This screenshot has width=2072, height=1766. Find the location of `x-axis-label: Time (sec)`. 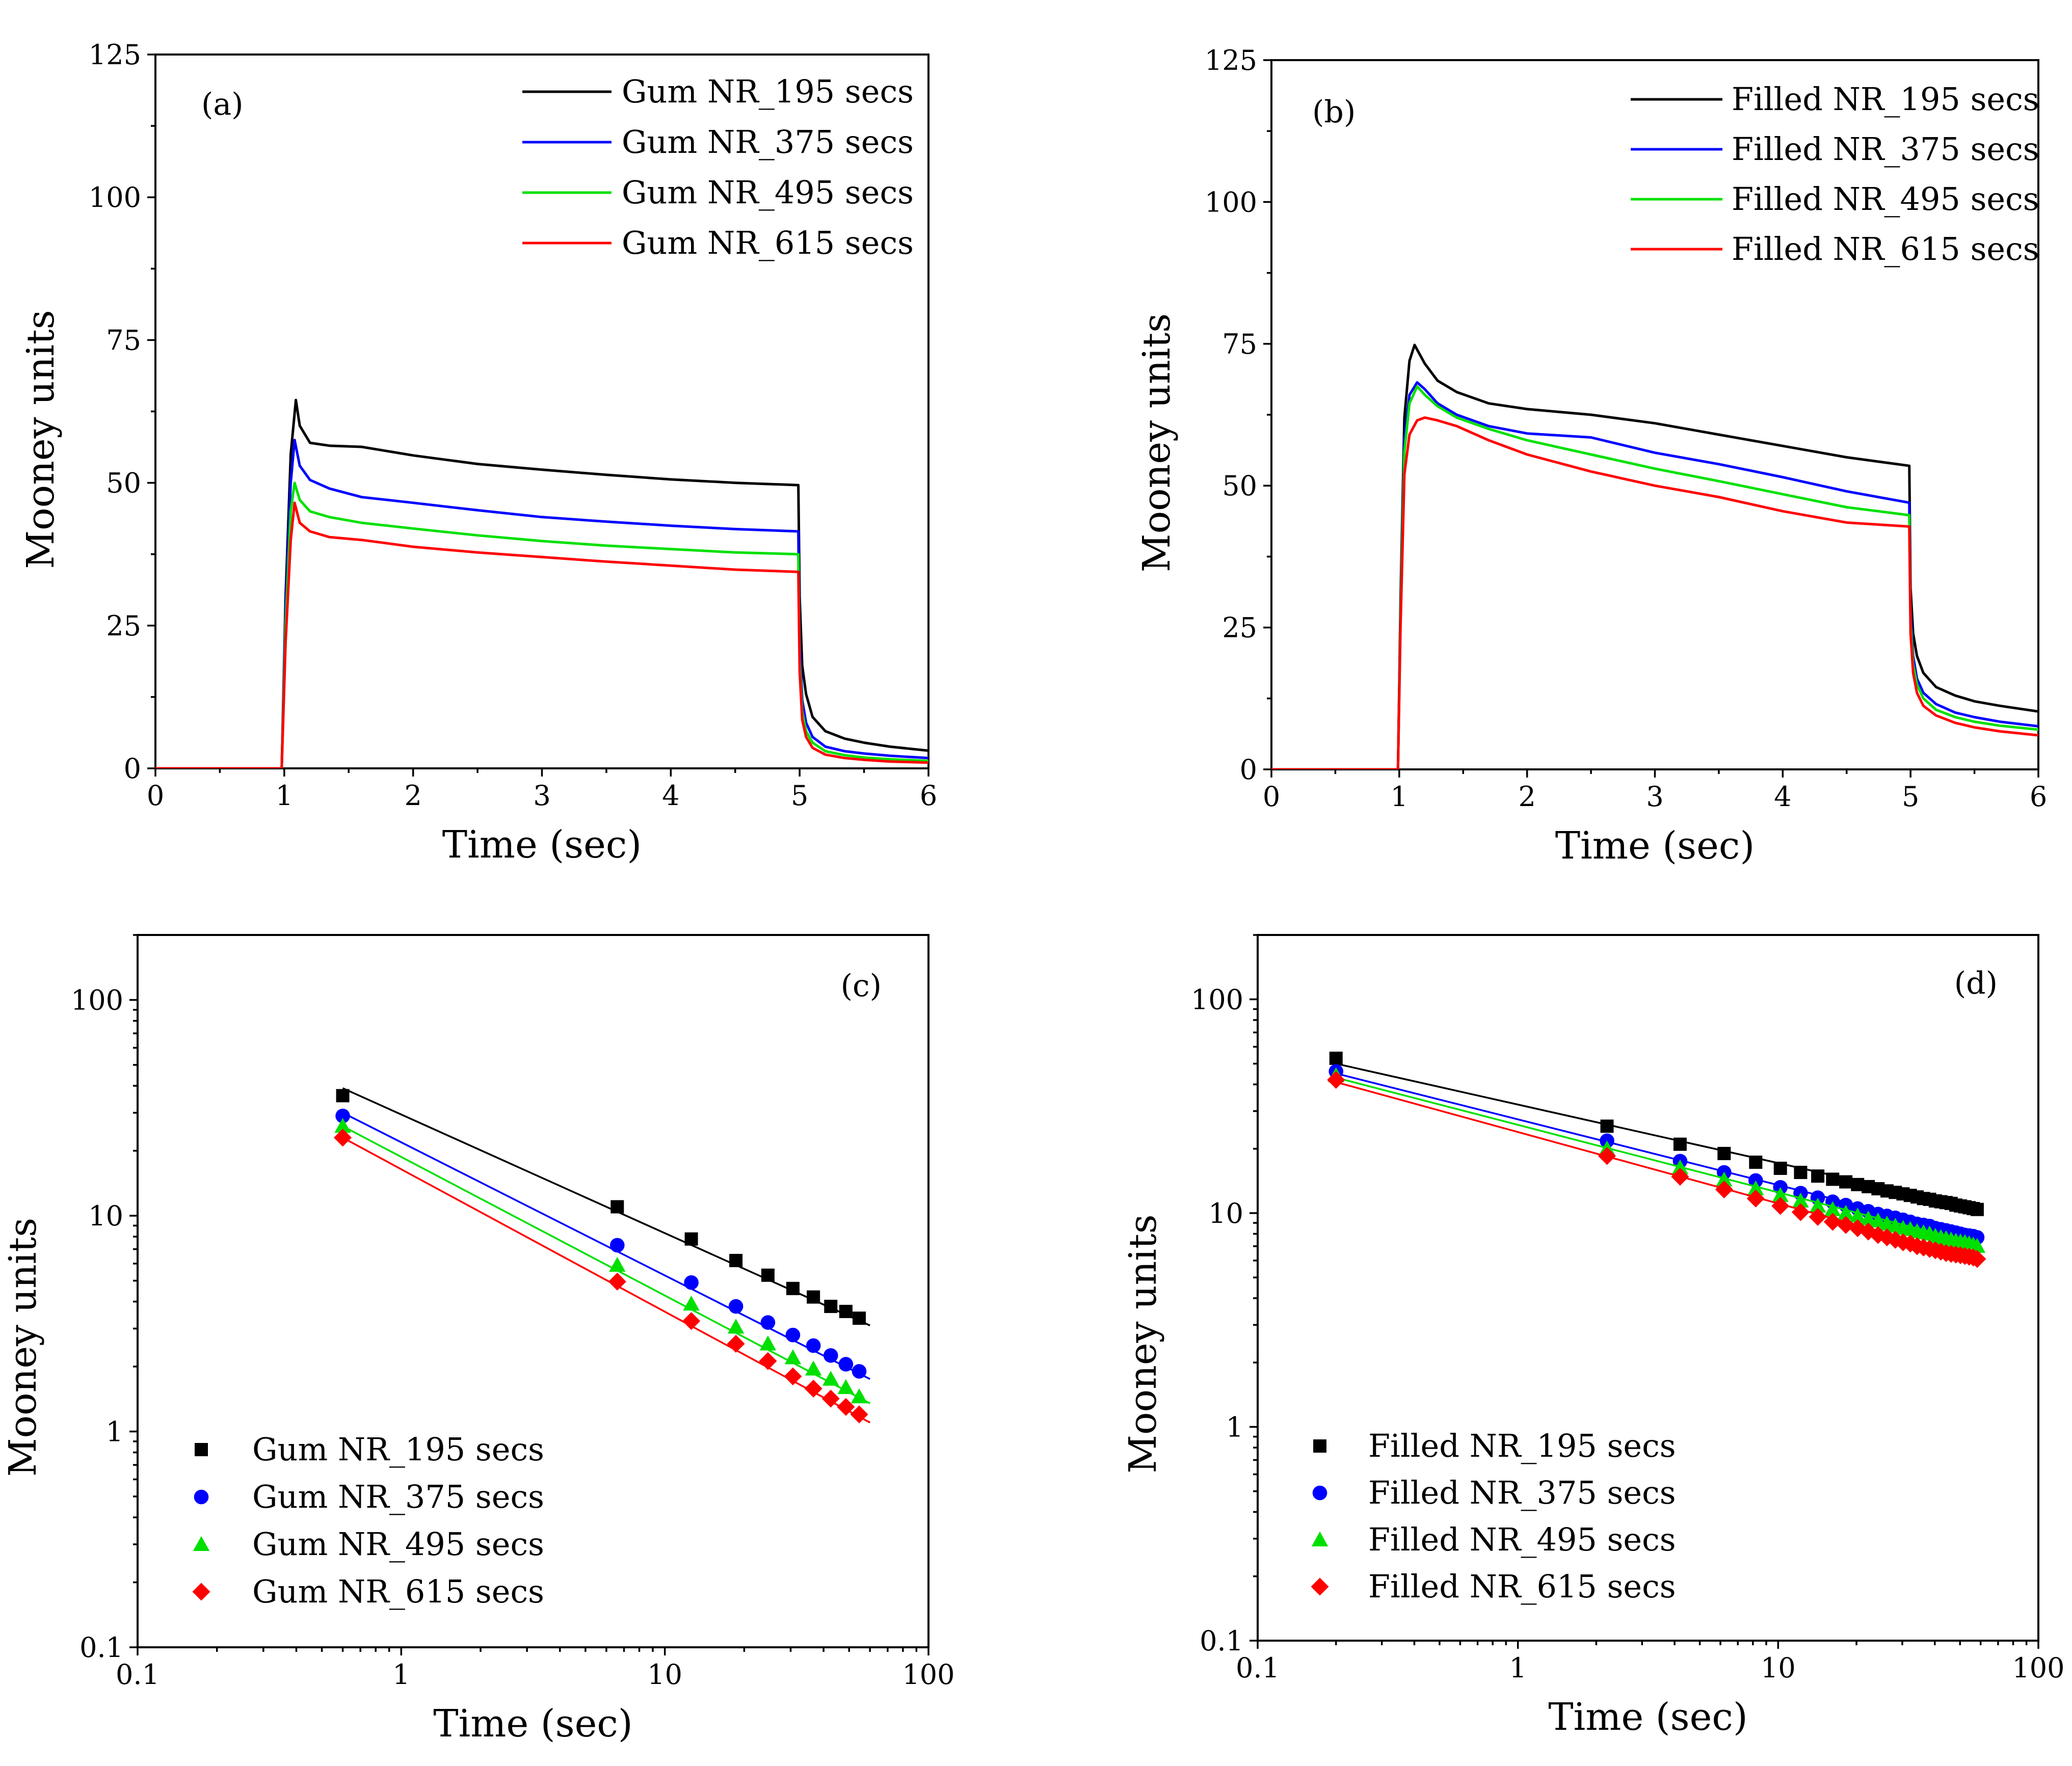

x-axis-label: Time (sec) is located at coordinates (542, 845).